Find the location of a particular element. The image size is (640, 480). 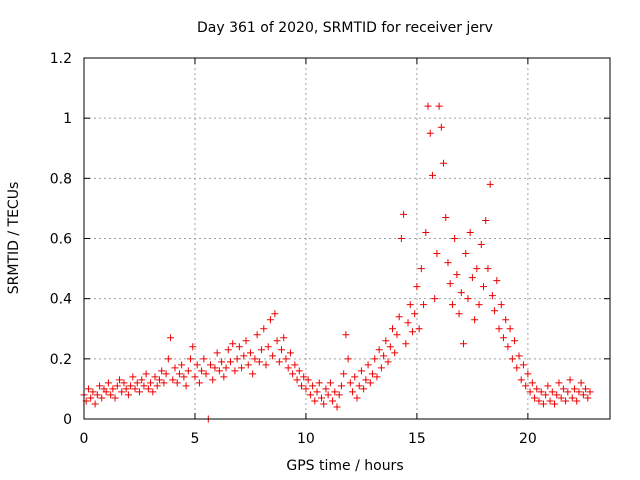

y-tick-label: 1.2 is located at coordinates (61, 59).